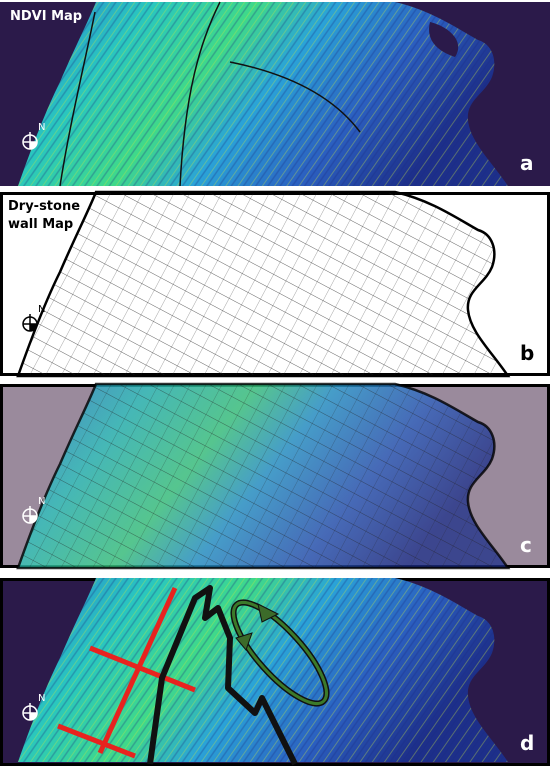 Image resolution: width=550 pixels, height=767 pixels. I want to click on flow-loop, so click(280, 653).